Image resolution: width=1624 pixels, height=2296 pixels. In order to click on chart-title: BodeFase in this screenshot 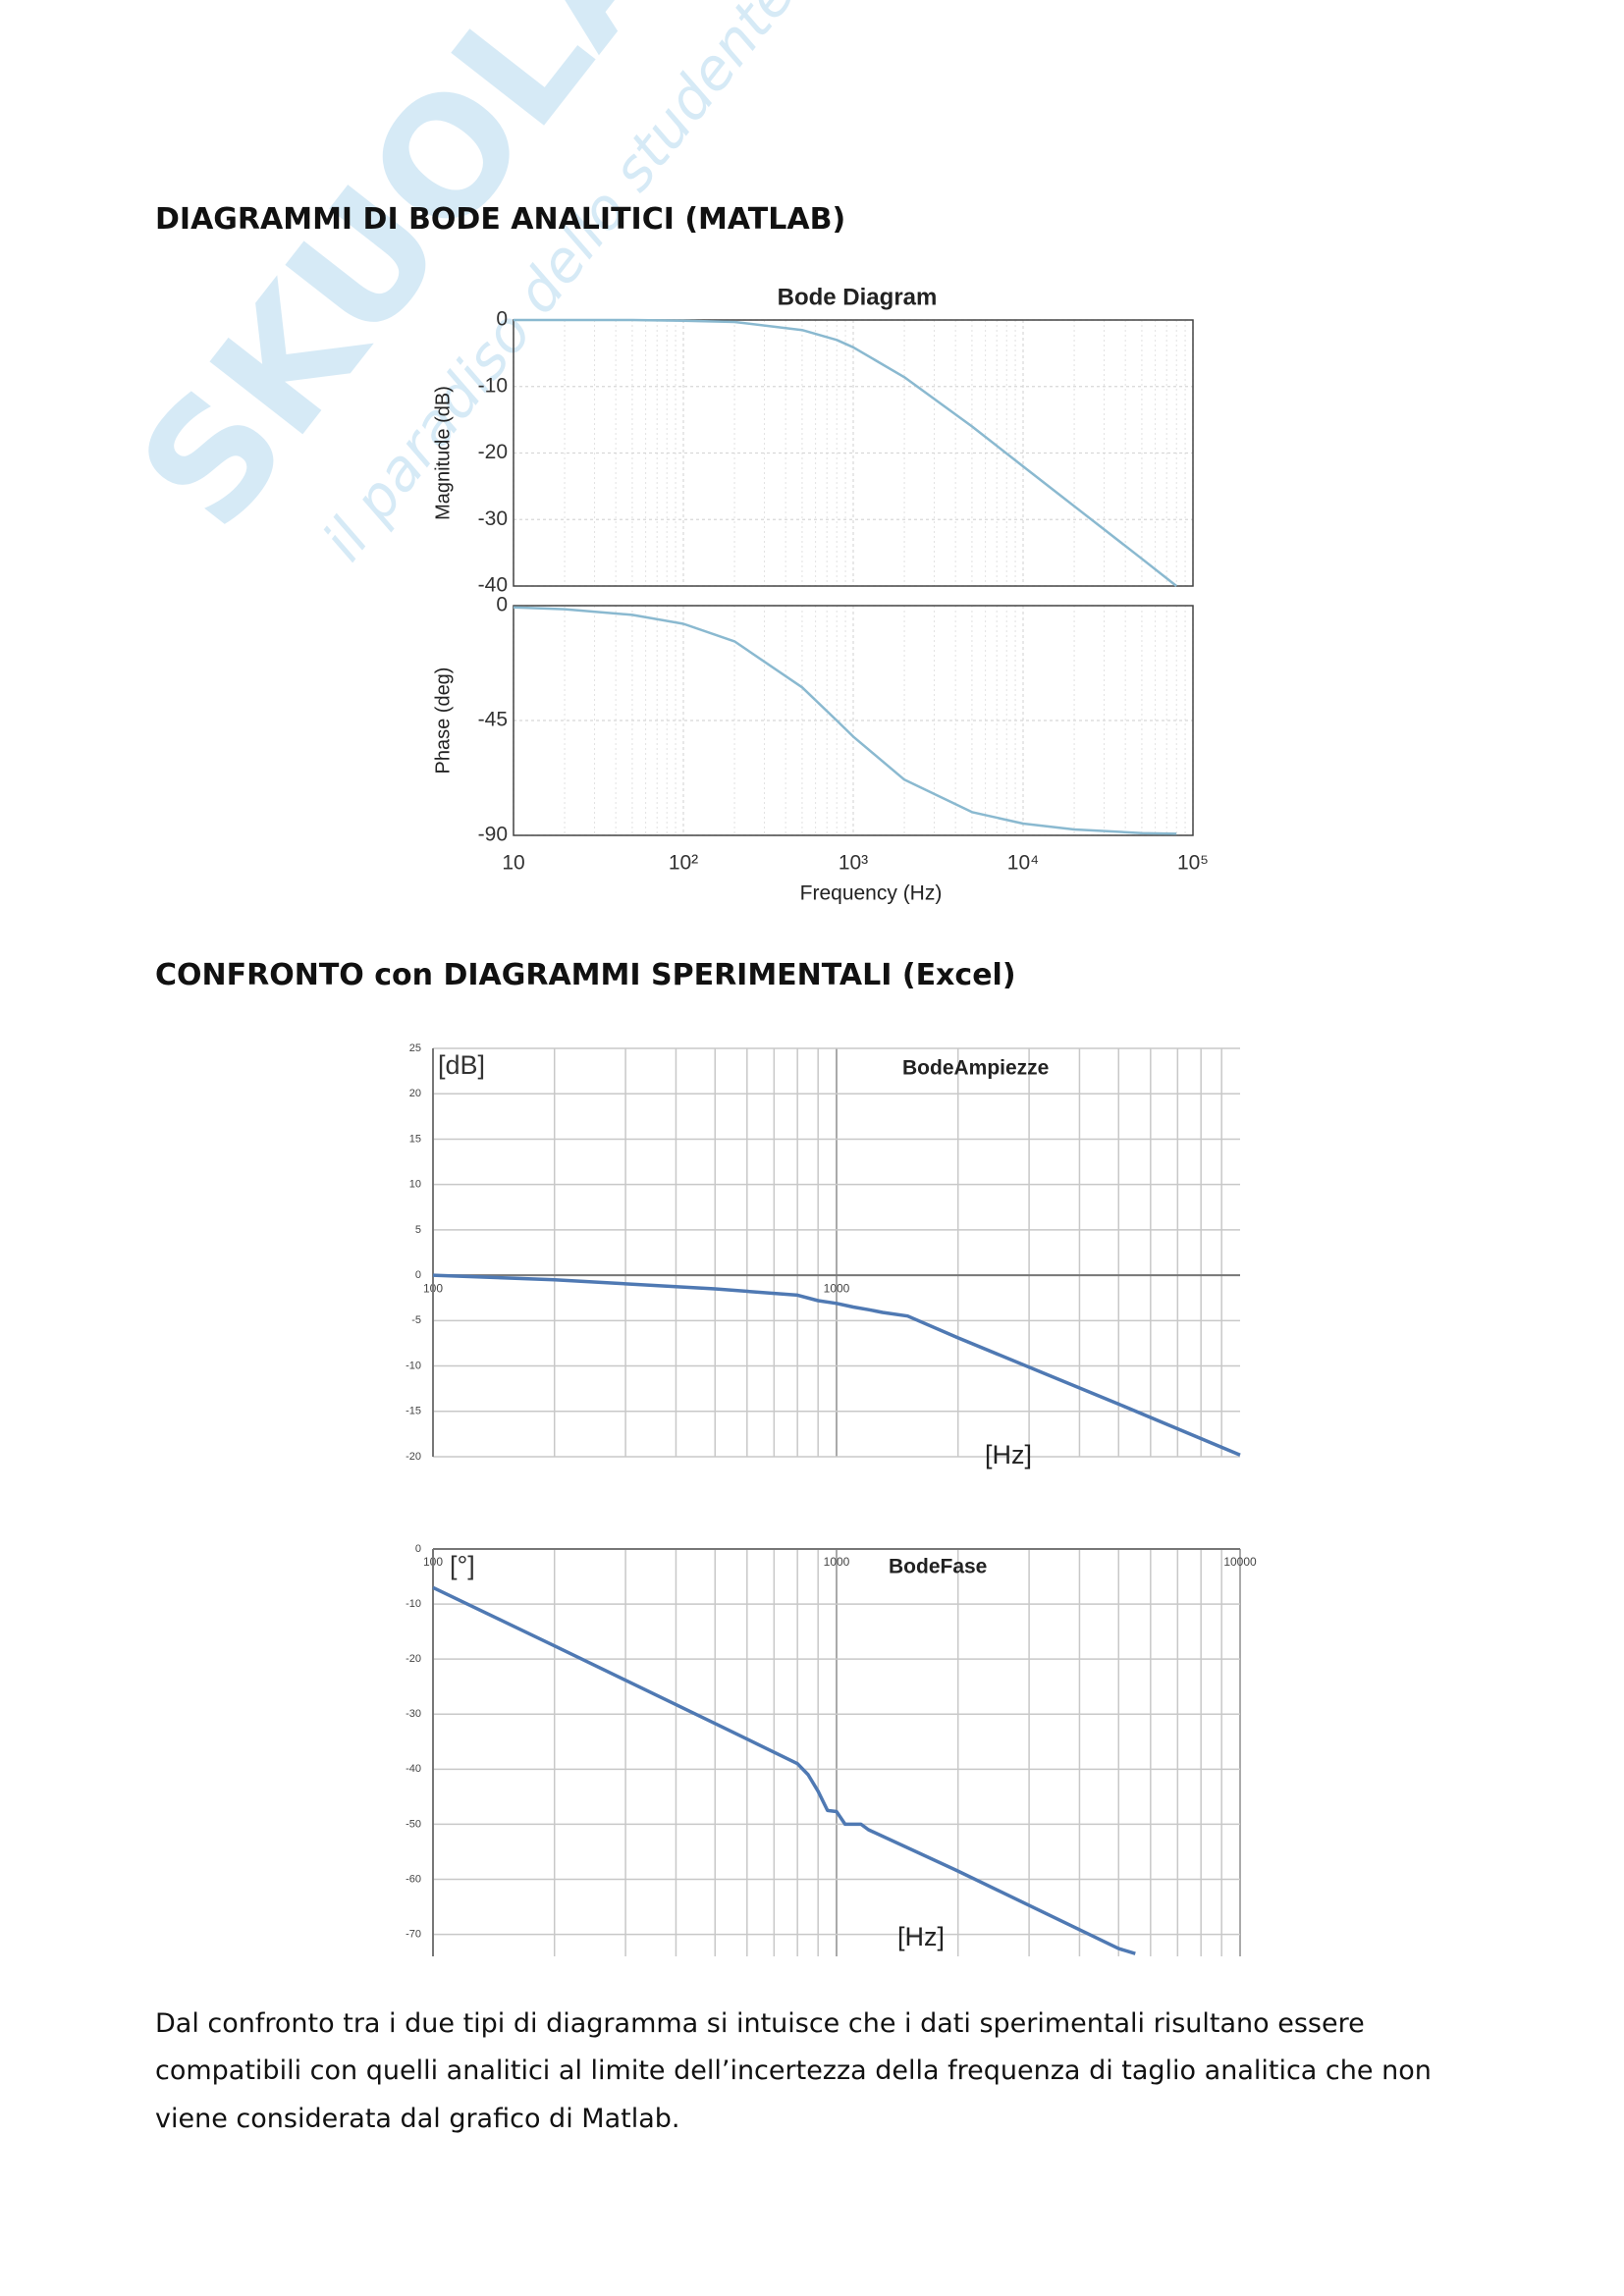, I will do `click(938, 1567)`.